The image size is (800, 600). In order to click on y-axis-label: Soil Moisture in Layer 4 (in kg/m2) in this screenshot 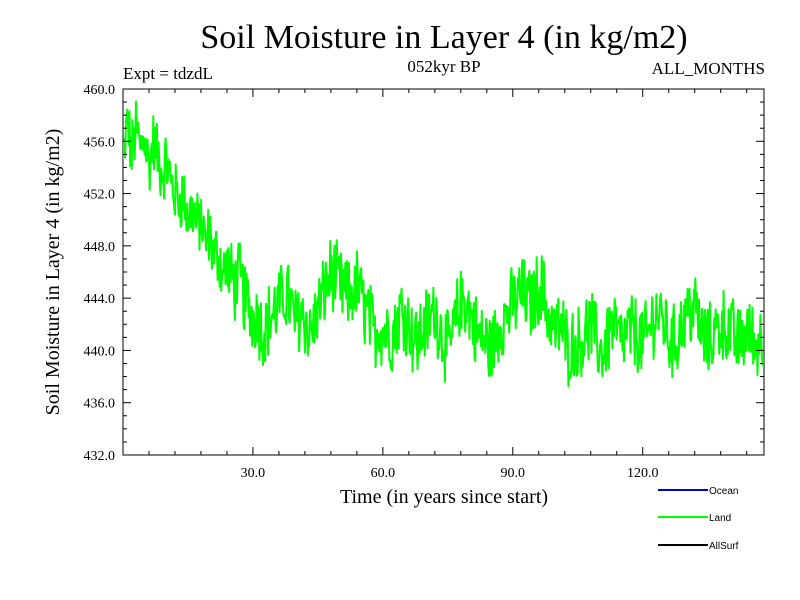, I will do `click(53, 272)`.